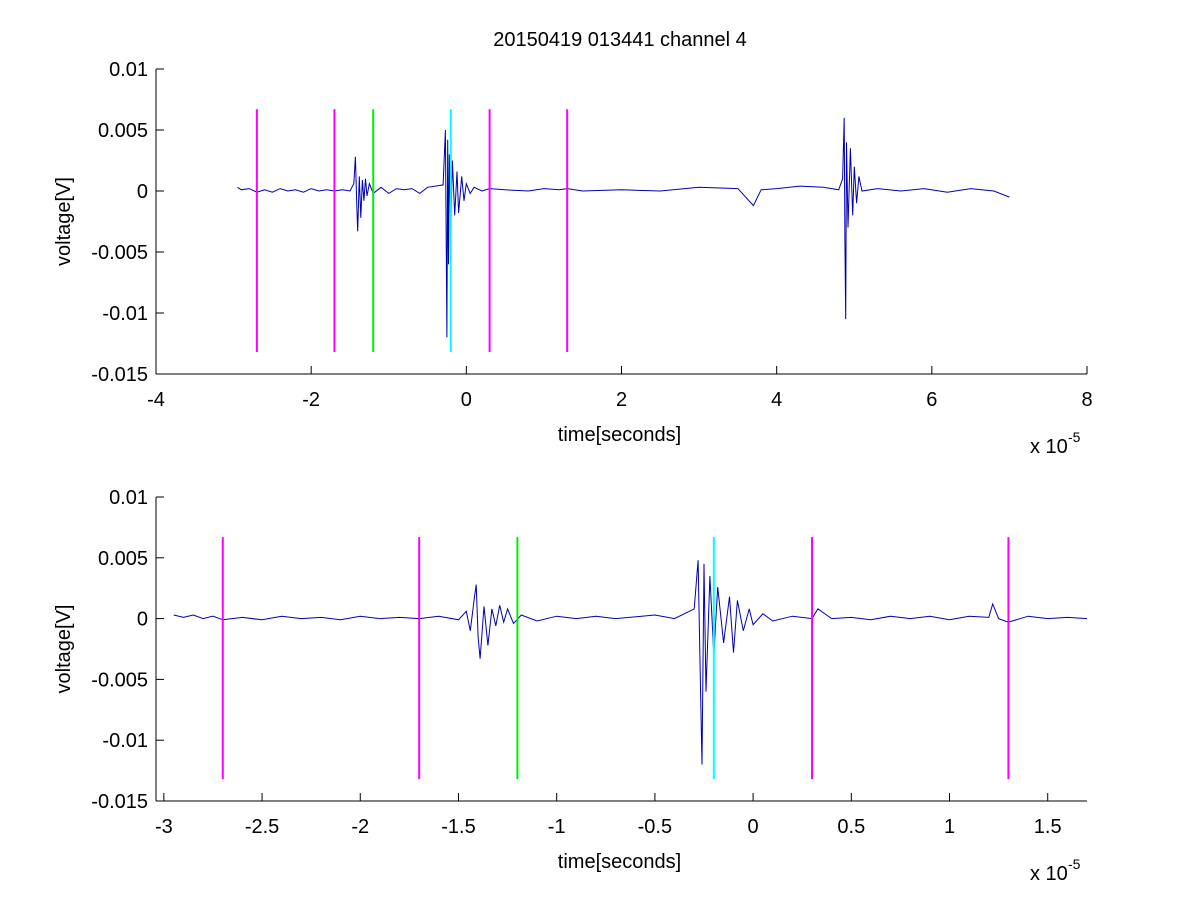 Image resolution: width=1200 pixels, height=901 pixels. What do you see at coordinates (1048, 827) in the screenshot?
I see `bottom-x-tick-label: 1.5` at bounding box center [1048, 827].